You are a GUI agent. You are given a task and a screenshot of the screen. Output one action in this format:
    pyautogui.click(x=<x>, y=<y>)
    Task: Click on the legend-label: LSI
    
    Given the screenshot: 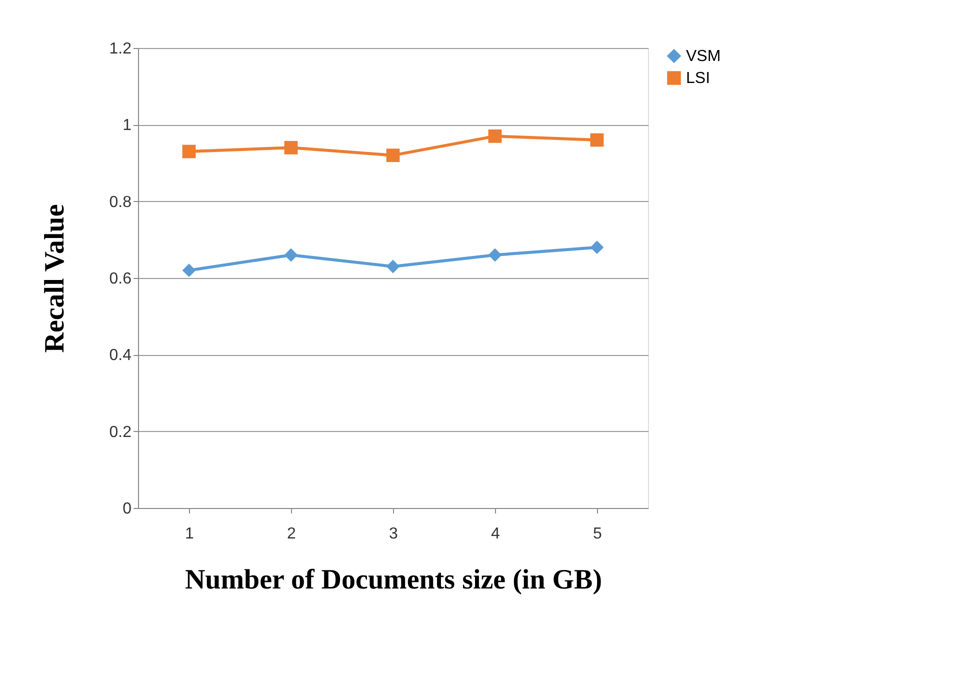 What is the action you would take?
    pyautogui.click(x=698, y=78)
    